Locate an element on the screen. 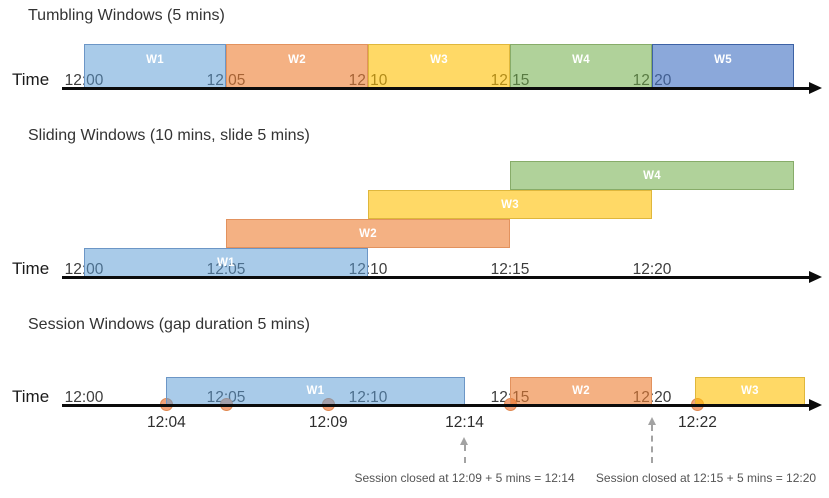 This screenshot has height=498, width=829. window-w5-tumbling: W5 is located at coordinates (723, 66).